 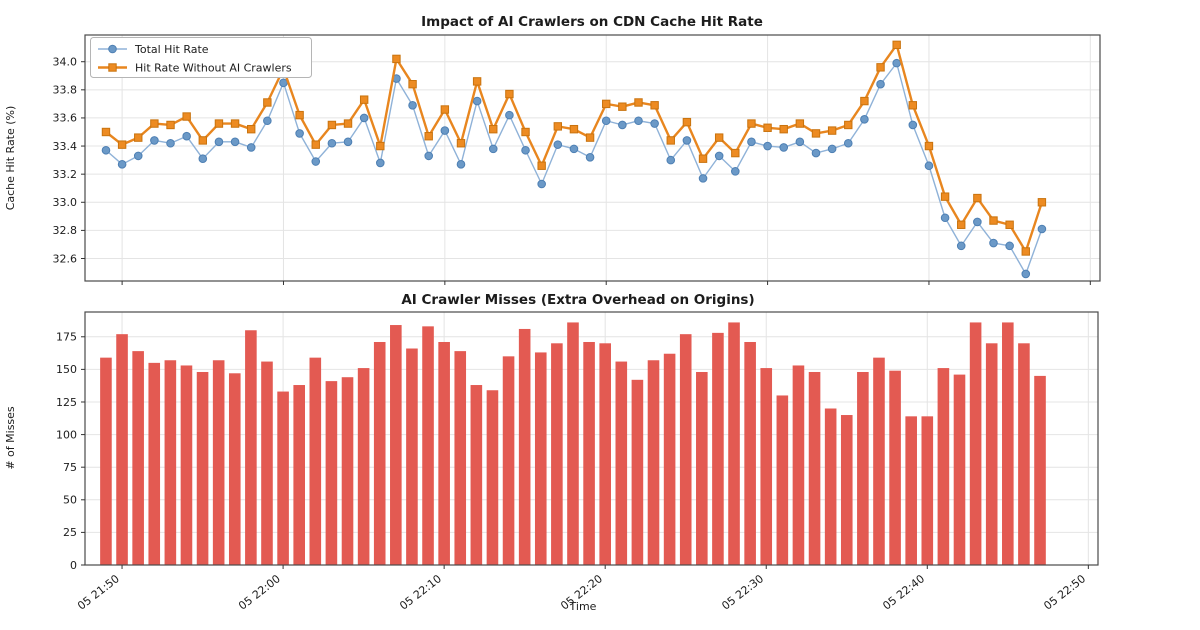 I want to click on y-tick-label: 32.8, so click(x=65, y=230).